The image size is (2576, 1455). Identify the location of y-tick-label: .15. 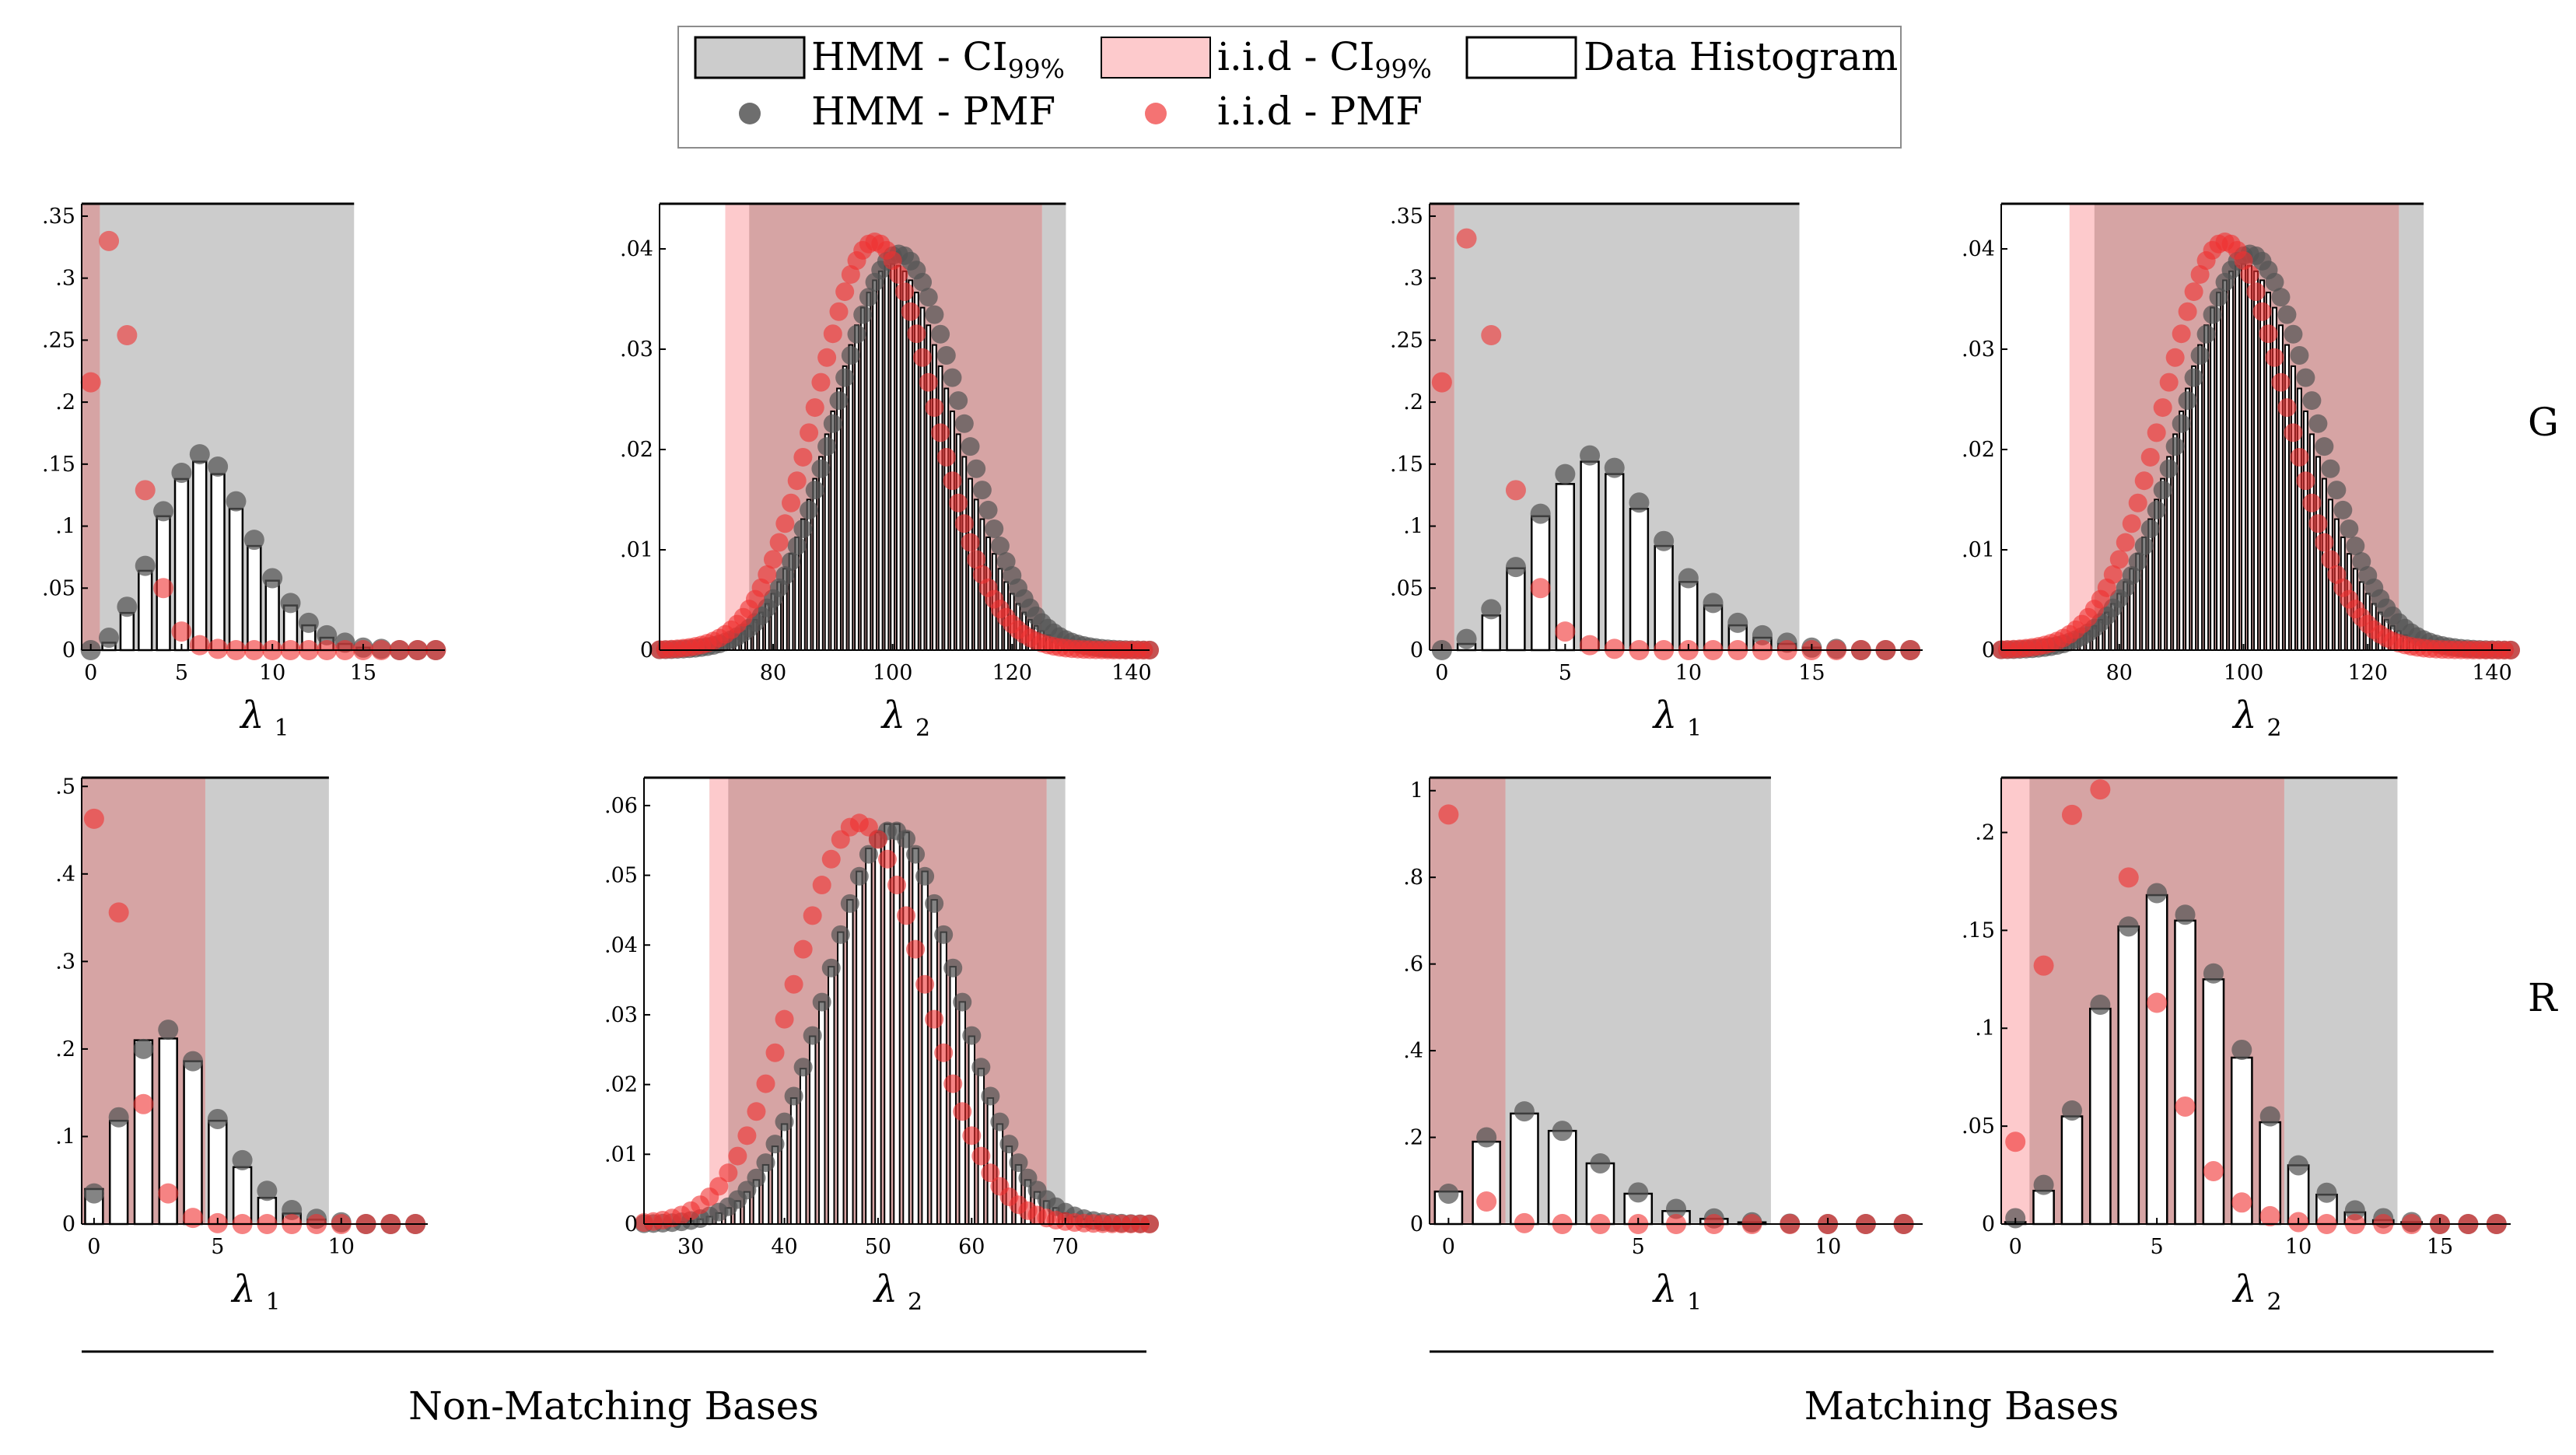
(1406, 465).